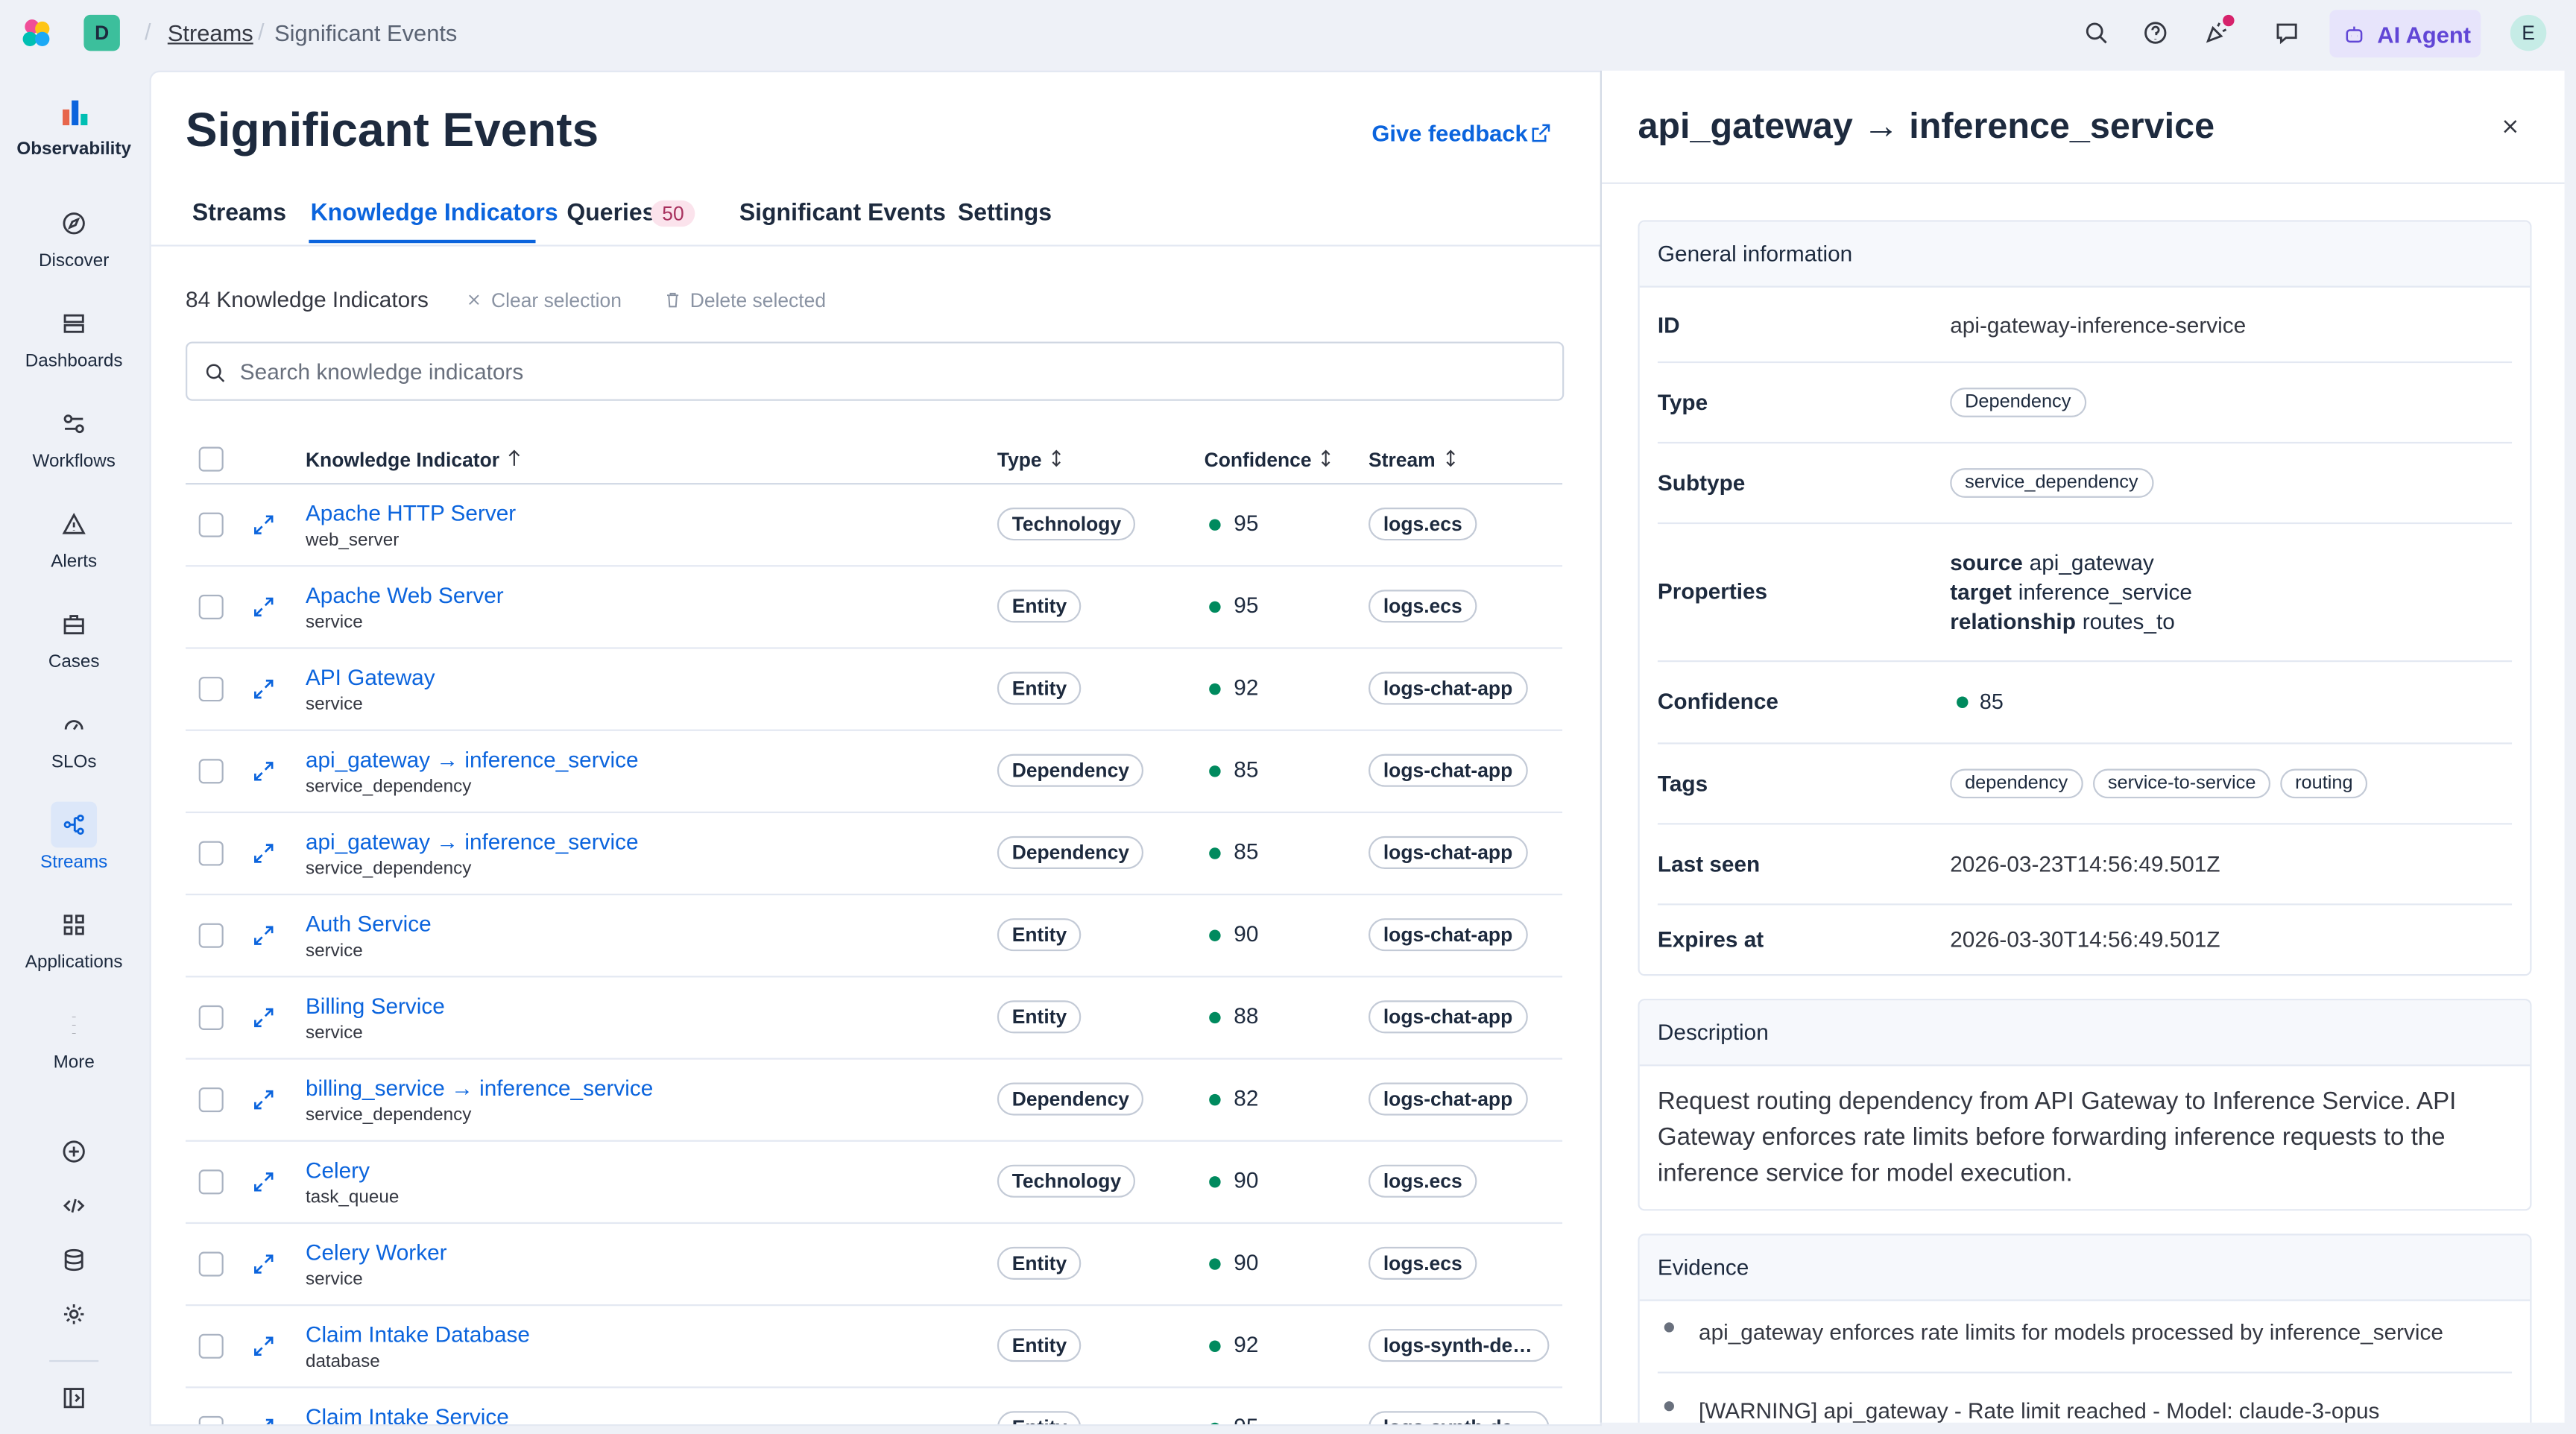 The height and width of the screenshot is (1434, 2576). Describe the element at coordinates (1246, 770) in the screenshot. I see `confidence-value: 85` at that location.